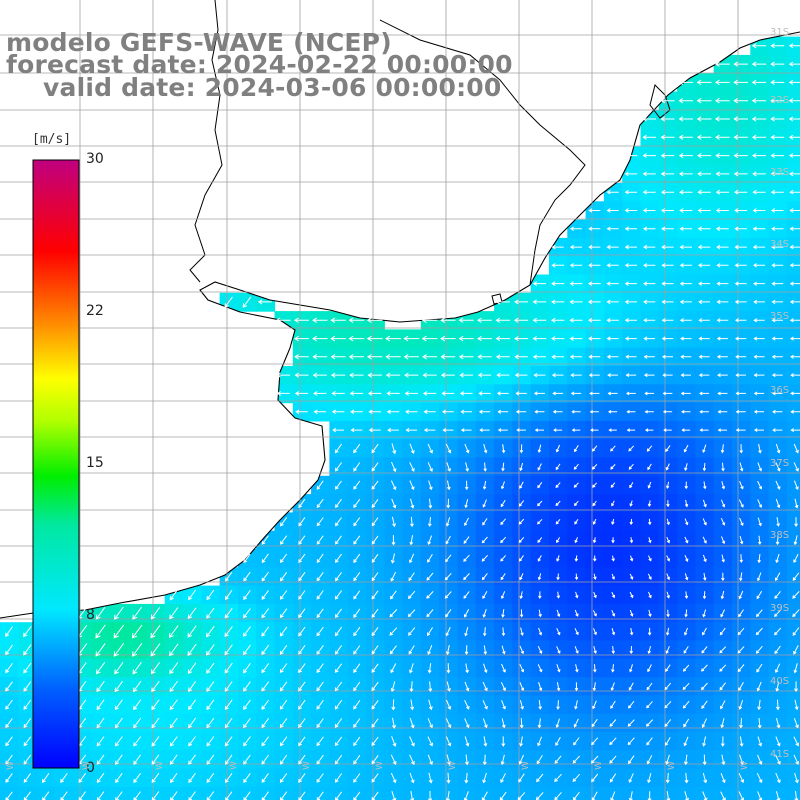 The height and width of the screenshot is (800, 800). Describe the element at coordinates (780, 172) in the screenshot. I see `latitude-label: 33S` at that location.